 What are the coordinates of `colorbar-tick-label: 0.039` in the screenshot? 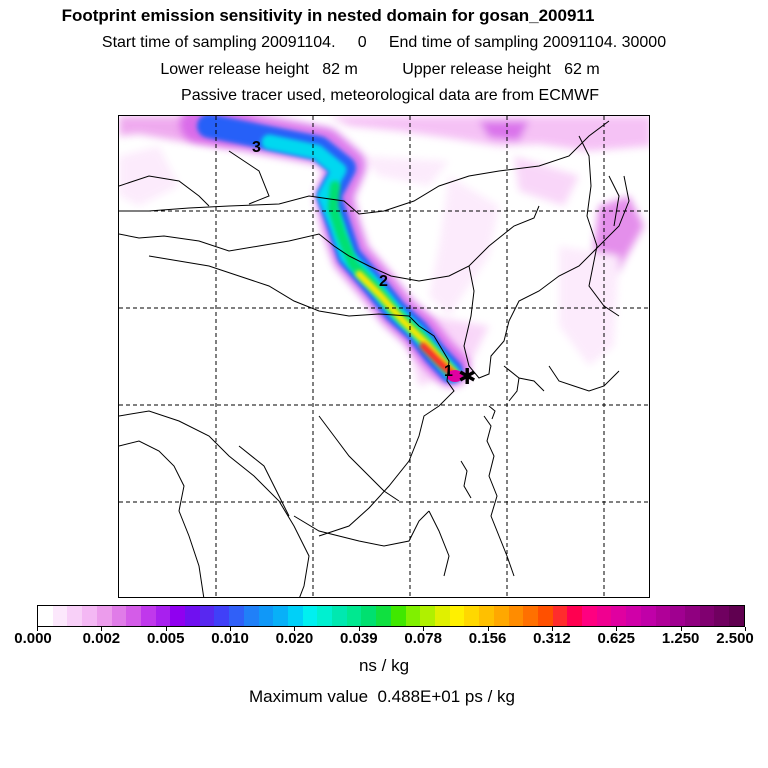 It's located at (359, 638).